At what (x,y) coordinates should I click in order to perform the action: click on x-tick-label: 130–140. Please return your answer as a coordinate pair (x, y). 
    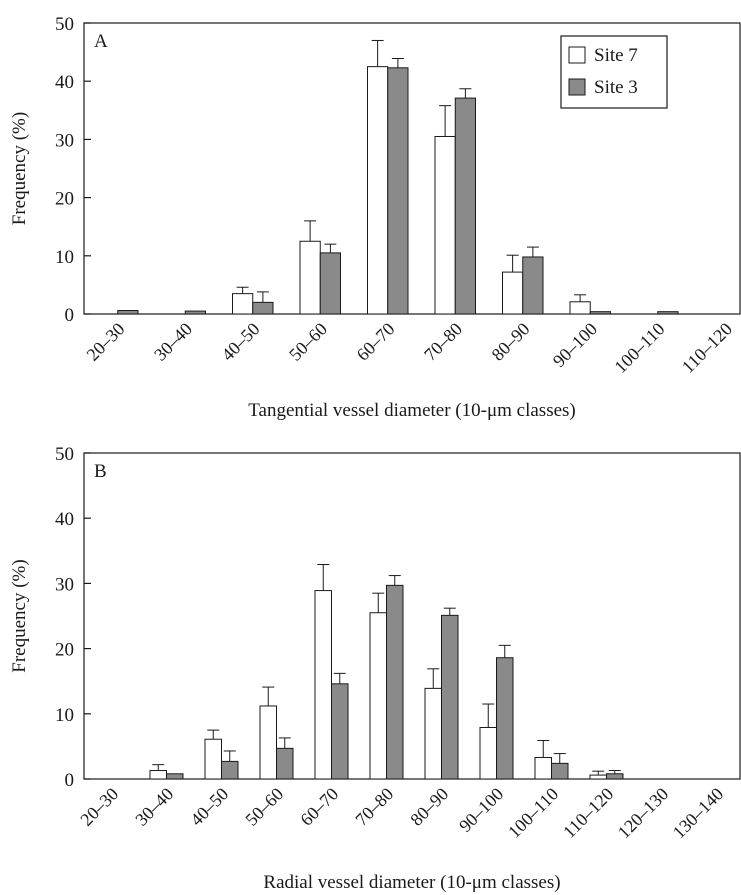
    Looking at the image, I should click on (698, 813).